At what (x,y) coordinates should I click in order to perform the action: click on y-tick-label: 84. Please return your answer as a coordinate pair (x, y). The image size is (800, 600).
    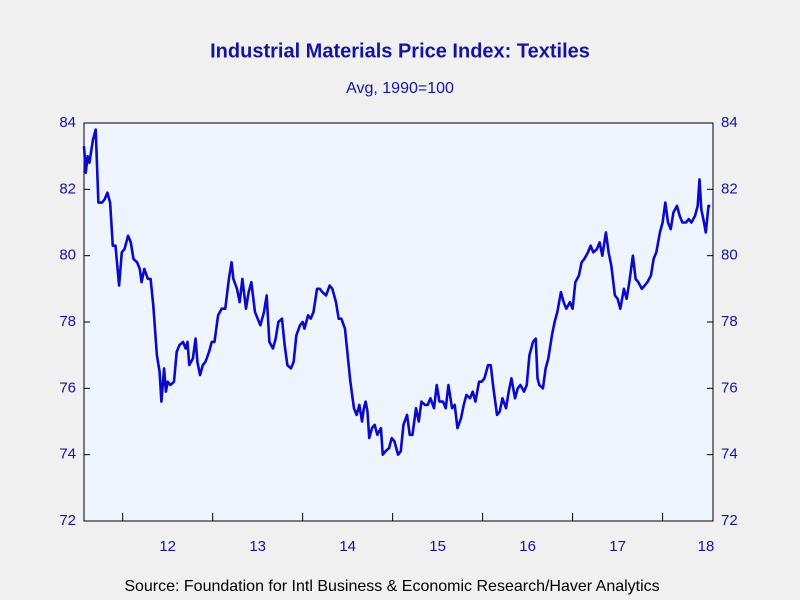
    Looking at the image, I should click on (67, 122).